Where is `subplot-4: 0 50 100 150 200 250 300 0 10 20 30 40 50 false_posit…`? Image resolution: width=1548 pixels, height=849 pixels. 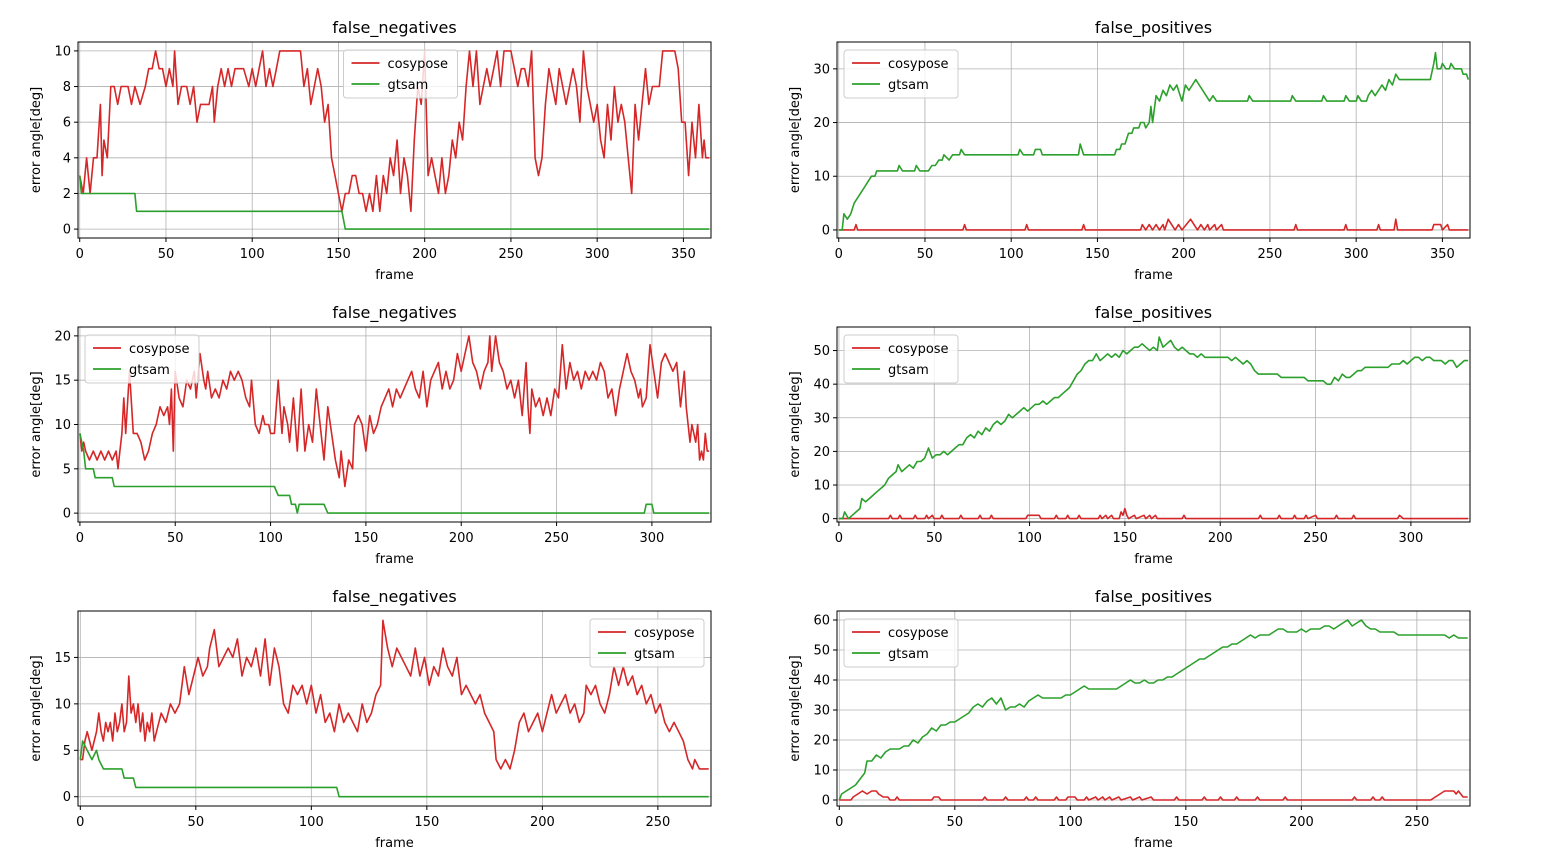
subplot-4: 0 50 100 150 200 250 300 0 10 20 30 40 50 false_posit… is located at coordinates (1129, 435).